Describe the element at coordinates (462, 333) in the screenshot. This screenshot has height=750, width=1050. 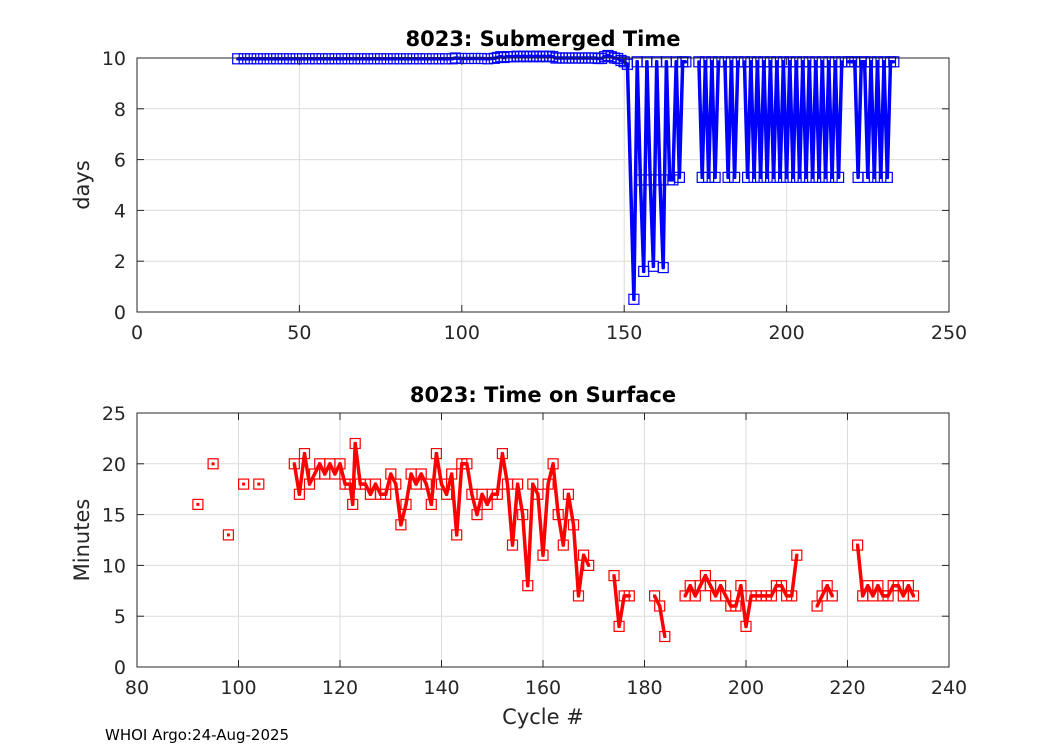
I see `top-x-tick-label: 100` at that location.